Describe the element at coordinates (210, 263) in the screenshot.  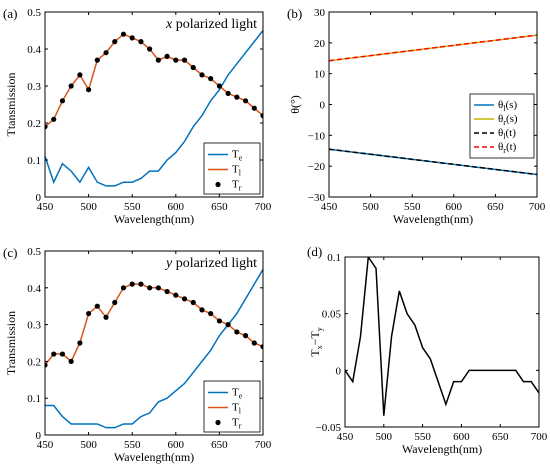
I see `plot-annotation: y polarized light` at that location.